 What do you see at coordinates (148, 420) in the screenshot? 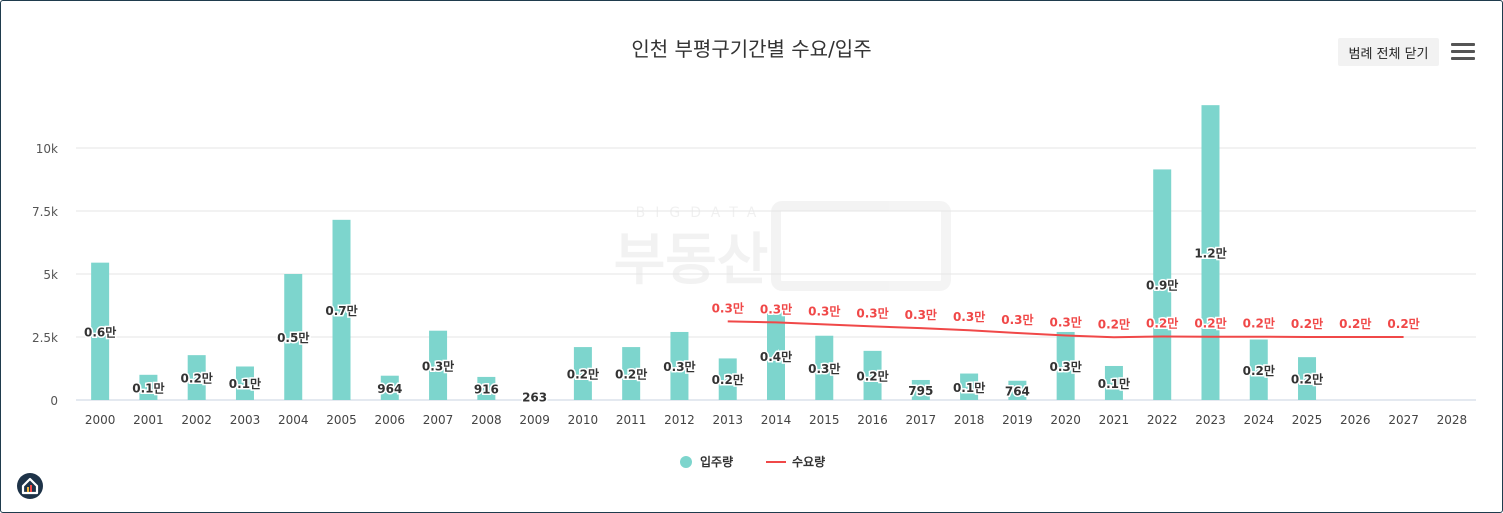
I see `x-tick-label: 2001` at bounding box center [148, 420].